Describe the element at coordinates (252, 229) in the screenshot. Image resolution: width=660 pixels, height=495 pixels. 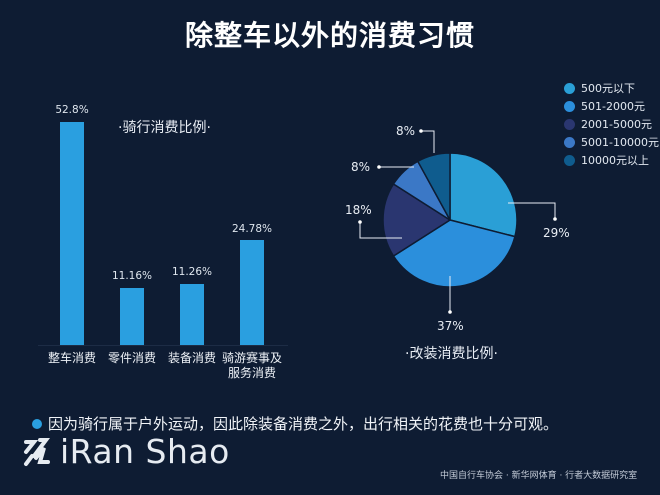
I see `bar-value-label: 24.78%` at that location.